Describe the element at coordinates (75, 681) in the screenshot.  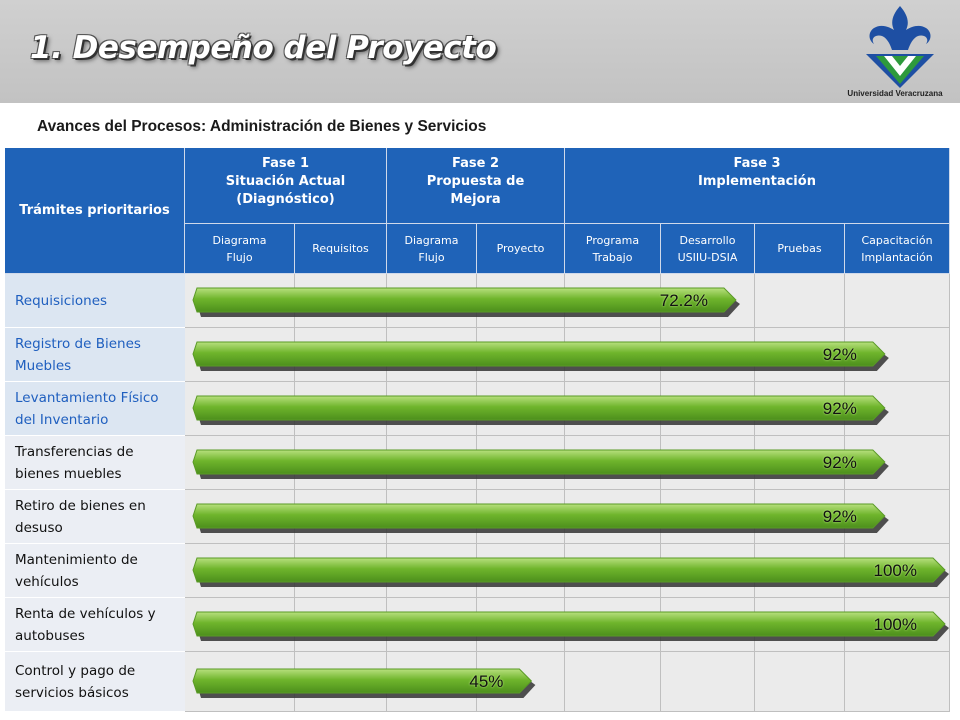
I see `row-label-text: Control y pago de servicios básicos` at that location.